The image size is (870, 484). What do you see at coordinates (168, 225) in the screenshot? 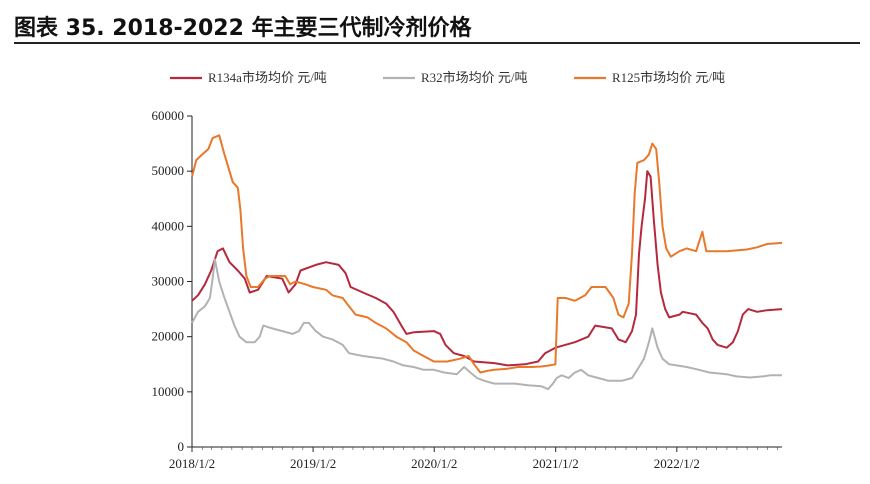
I see `y-tick-label: 40000` at bounding box center [168, 225].